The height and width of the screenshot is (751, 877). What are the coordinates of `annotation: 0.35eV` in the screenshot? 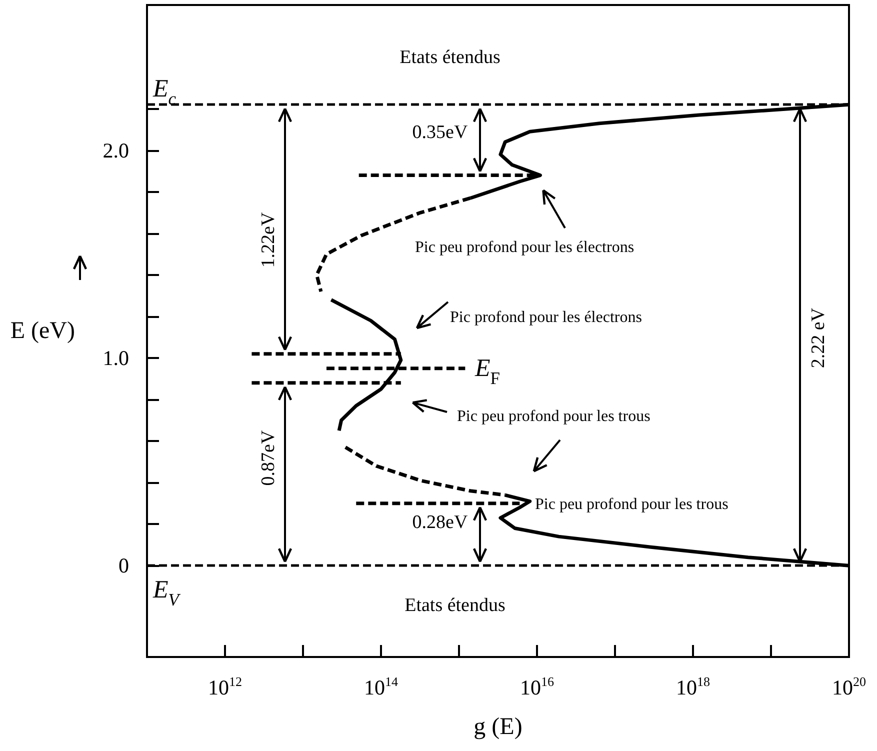 It's located at (440, 132).